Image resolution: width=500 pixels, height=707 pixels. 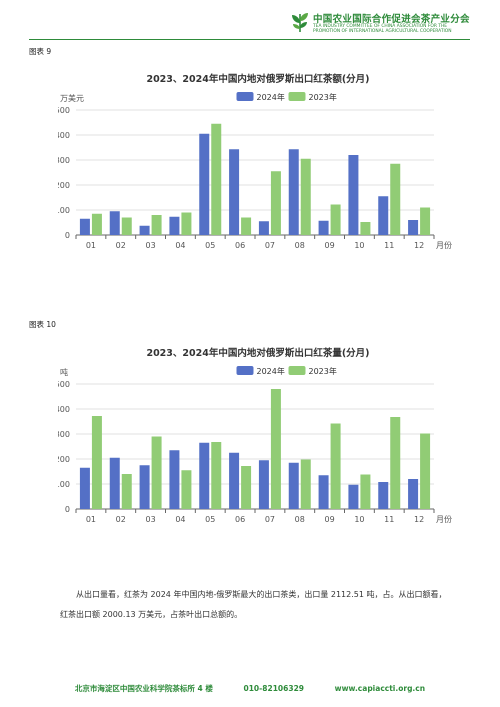 I want to click on x-tick-label: 11, so click(x=389, y=519).